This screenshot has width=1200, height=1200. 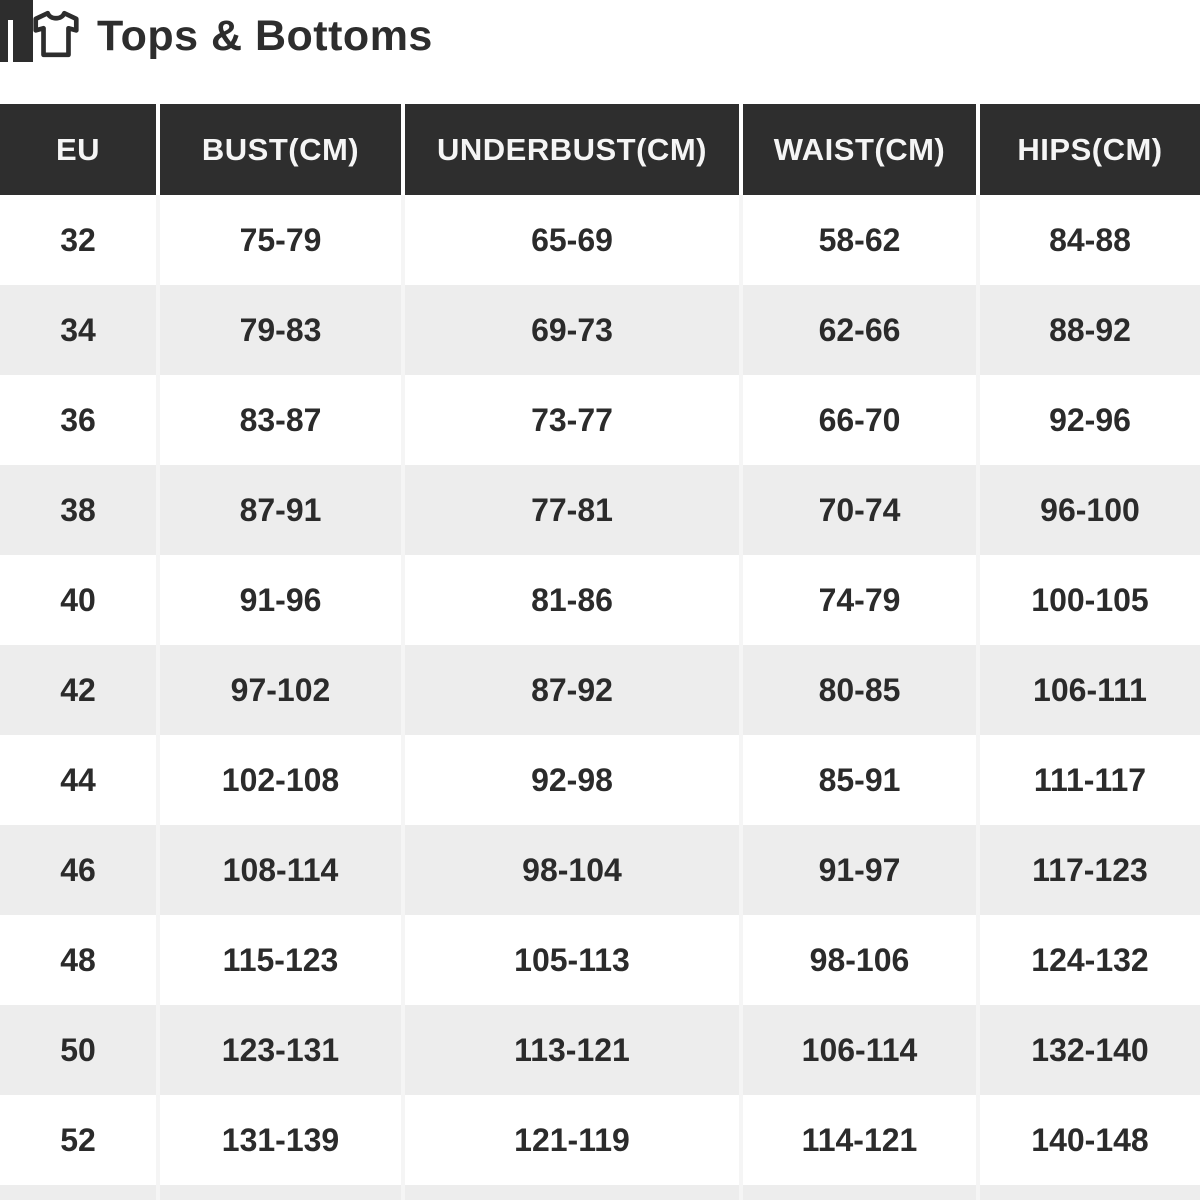 I want to click on cell-underbust: 105-113, so click(x=570, y=960).